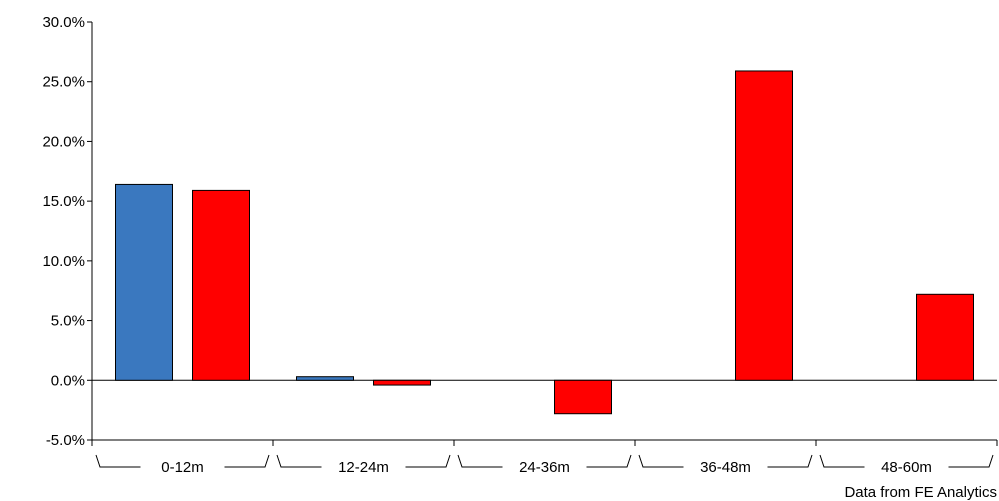 This screenshot has height=501, width=999. I want to click on x-category-label: 12-24m, so click(363, 467).